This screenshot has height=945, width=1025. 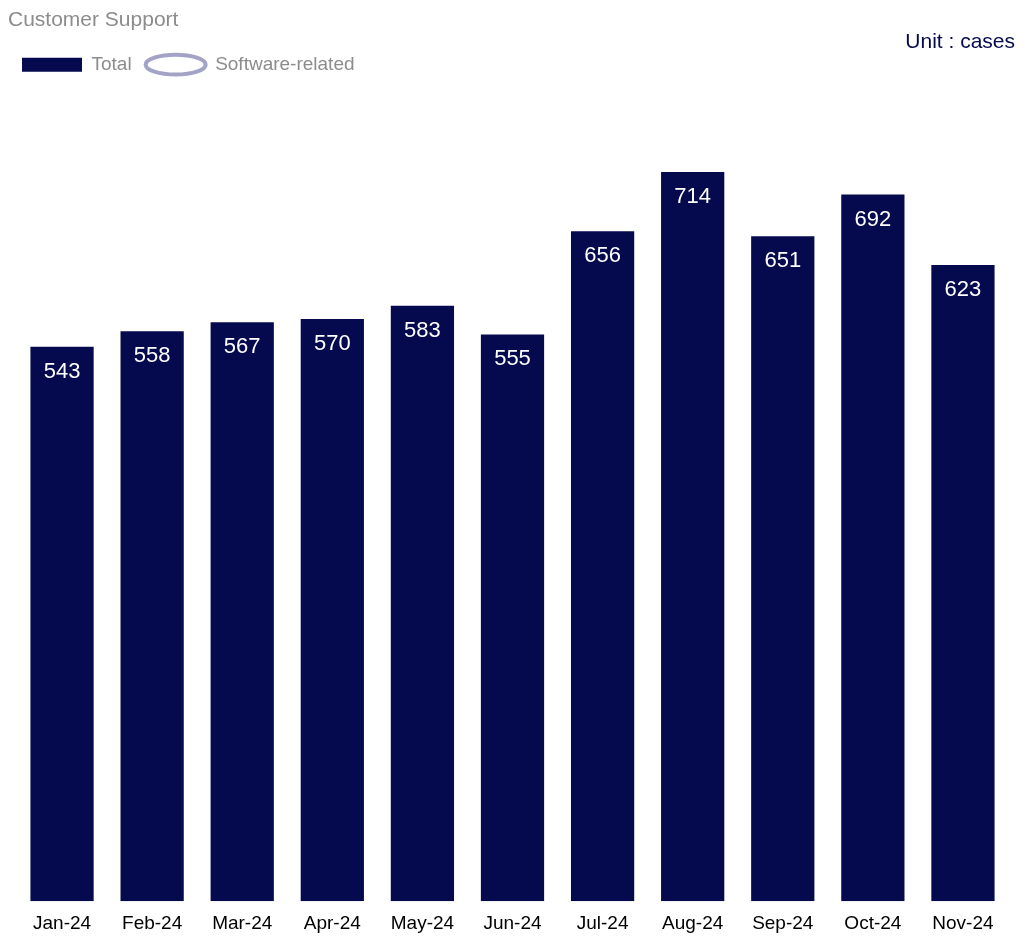 What do you see at coordinates (152, 922) in the screenshot?
I see `x-tick-label: Feb-24` at bounding box center [152, 922].